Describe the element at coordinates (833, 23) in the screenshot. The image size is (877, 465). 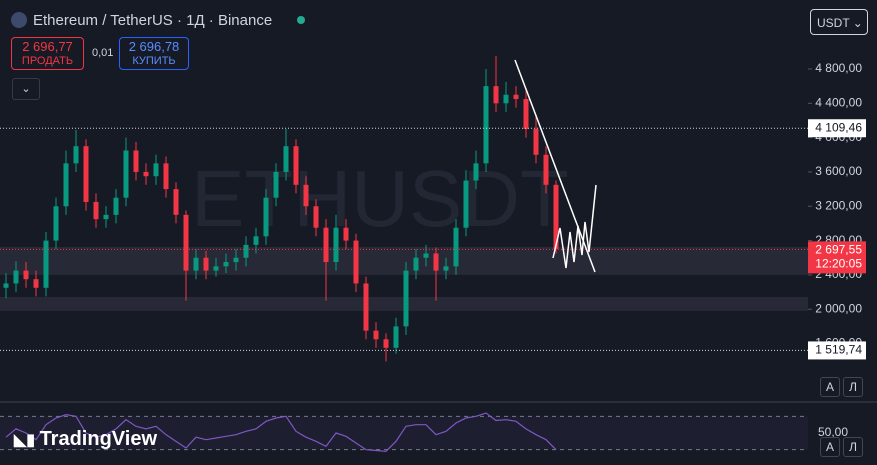
I see `currency: USDT` at that location.